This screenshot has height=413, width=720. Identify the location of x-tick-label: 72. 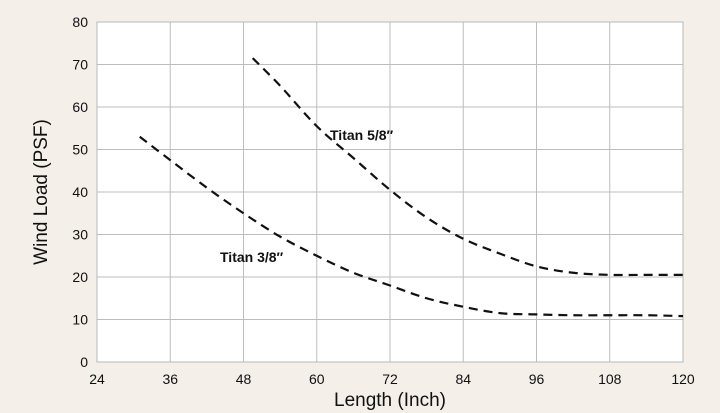
(390, 379).